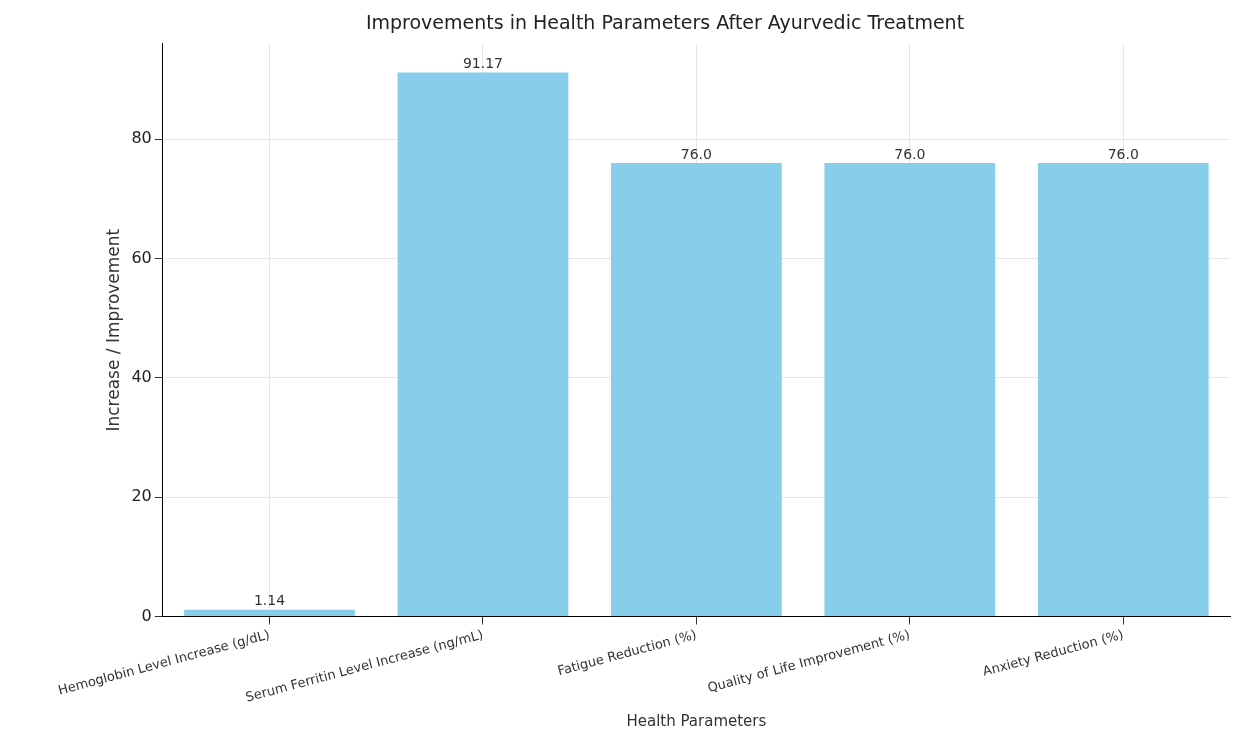  Describe the element at coordinates (665, 22) in the screenshot. I see `chart-title: Improvements in Health Parameters After Ayurvedic Treatment` at that location.